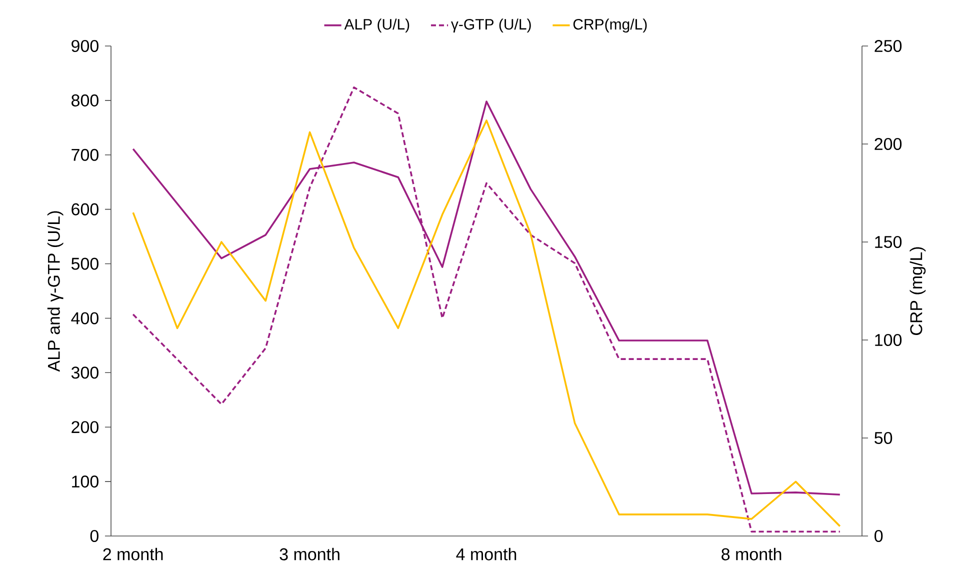 The image size is (962, 575). I want to click on x-tick-label: 4 month, so click(486, 554).